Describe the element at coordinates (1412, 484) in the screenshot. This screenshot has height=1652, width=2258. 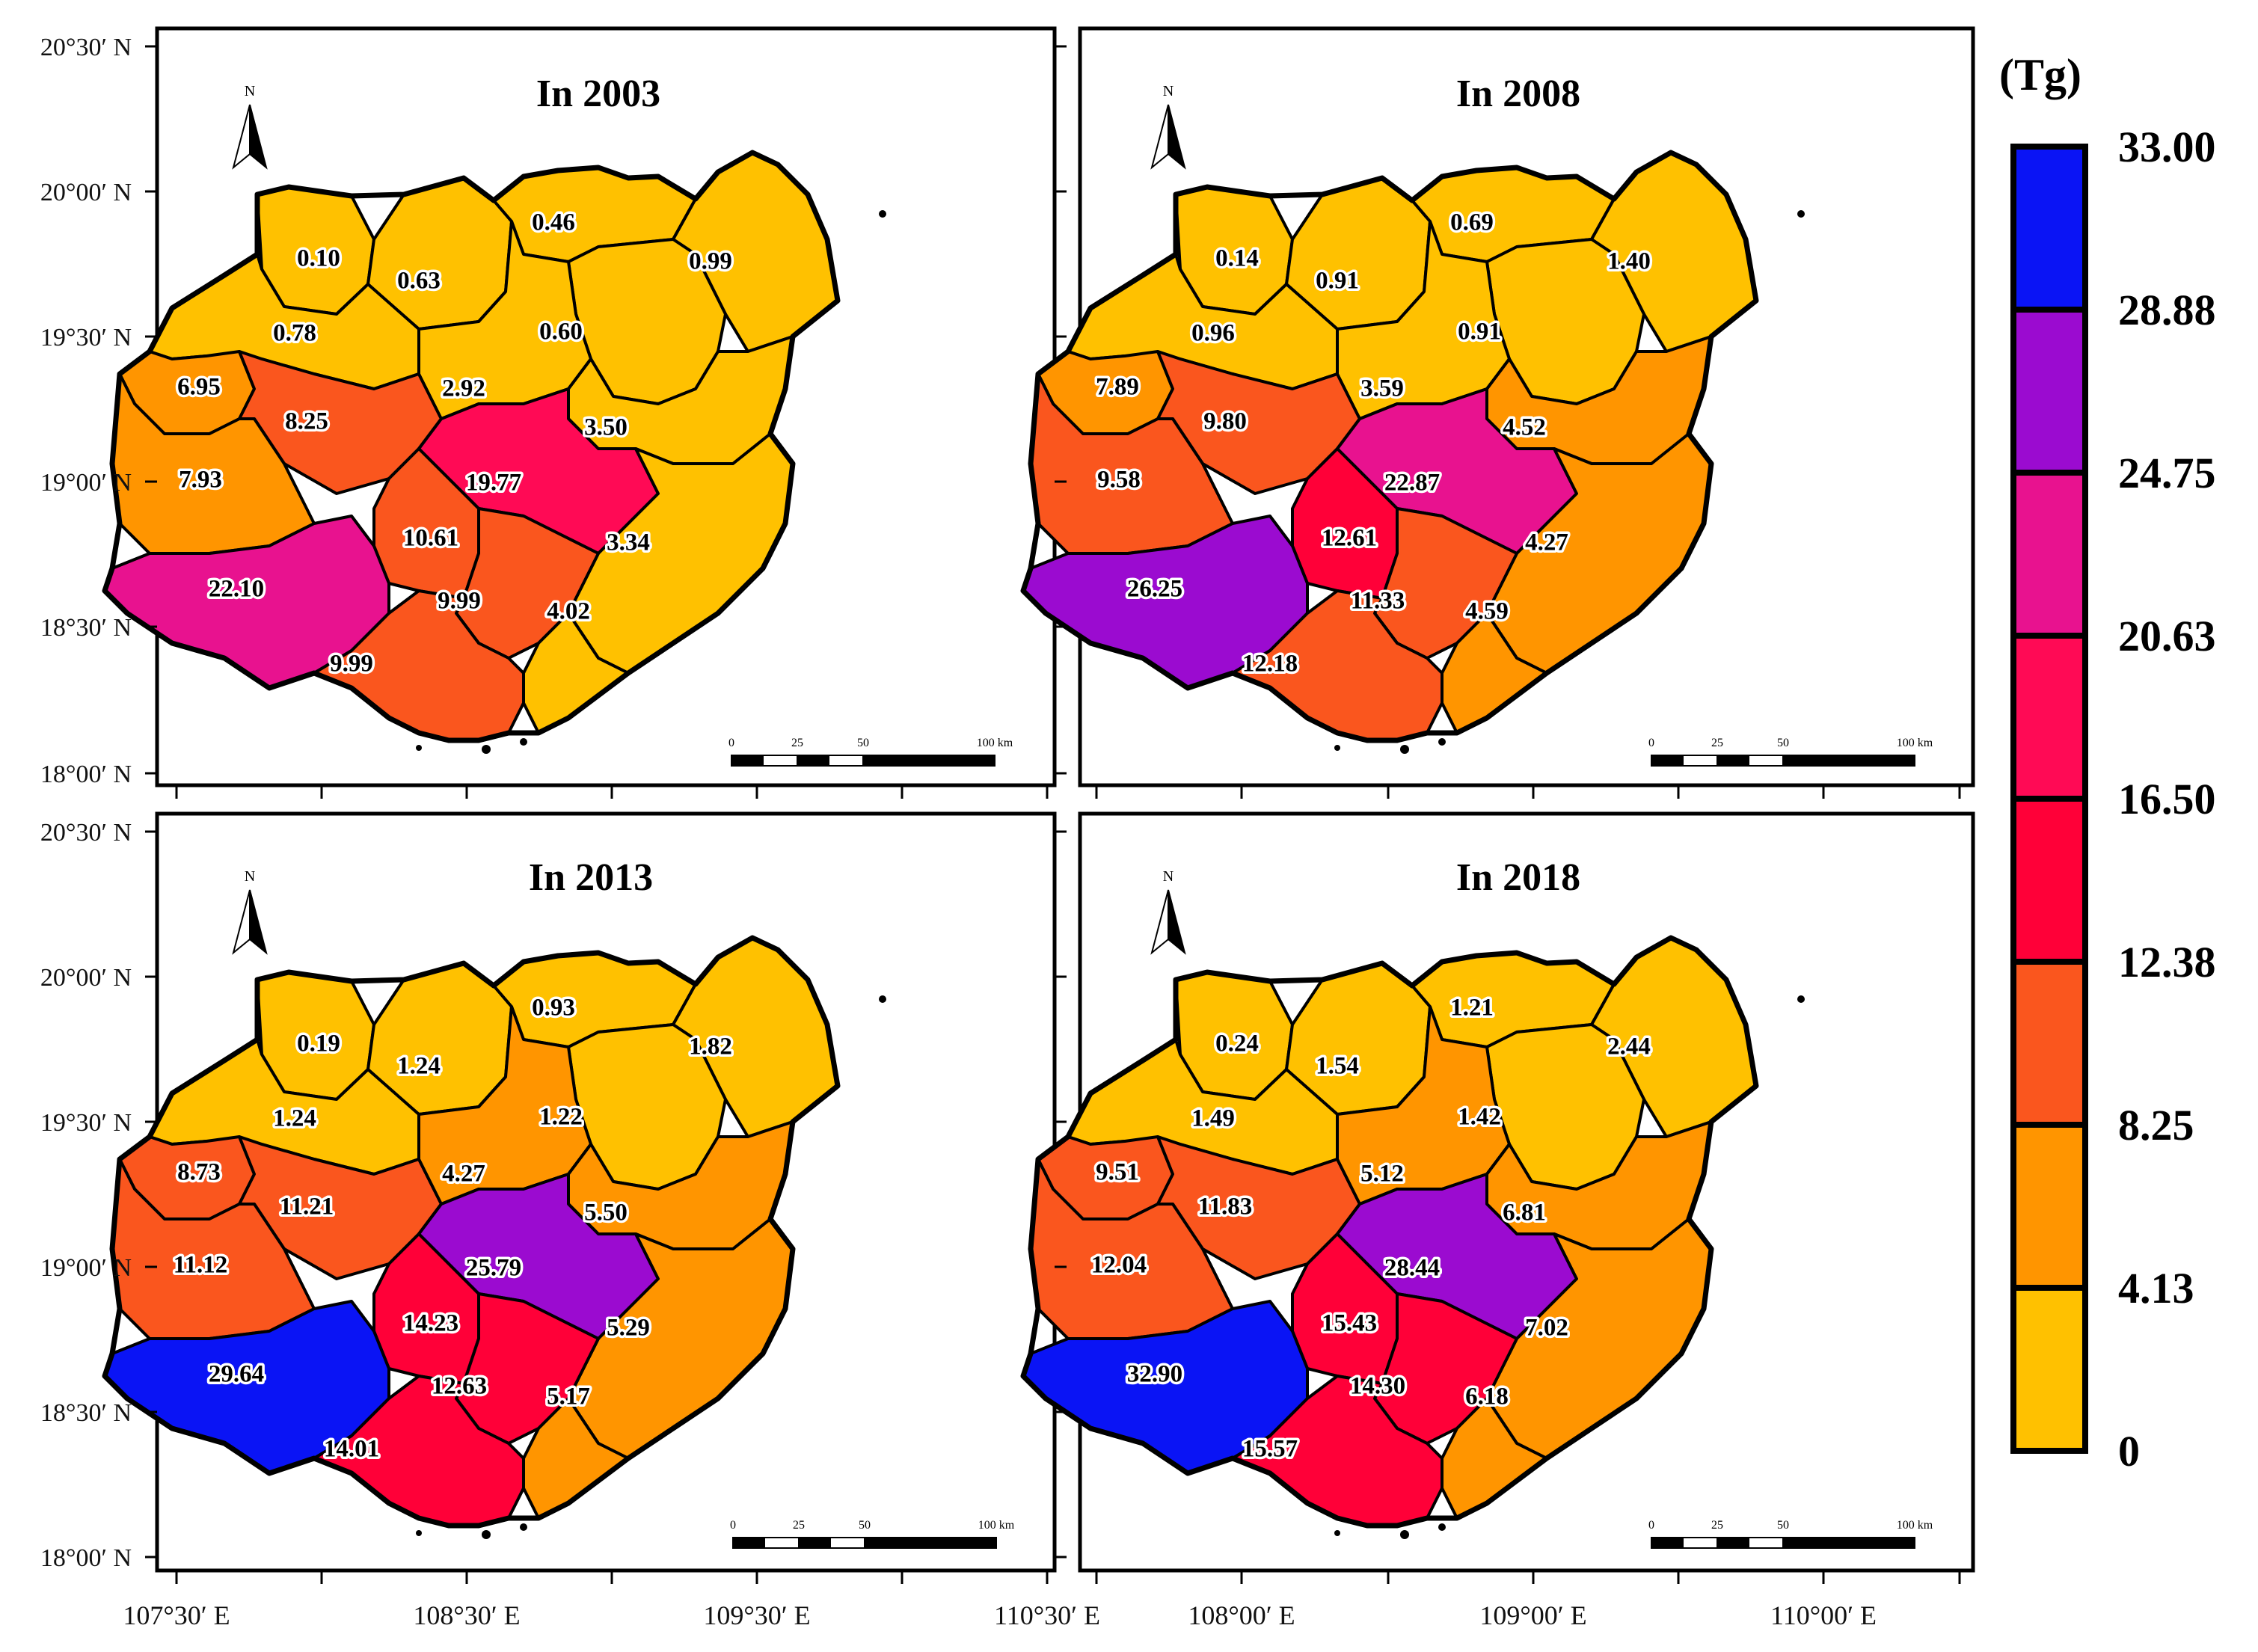
I see `value-label: 22.87` at that location.